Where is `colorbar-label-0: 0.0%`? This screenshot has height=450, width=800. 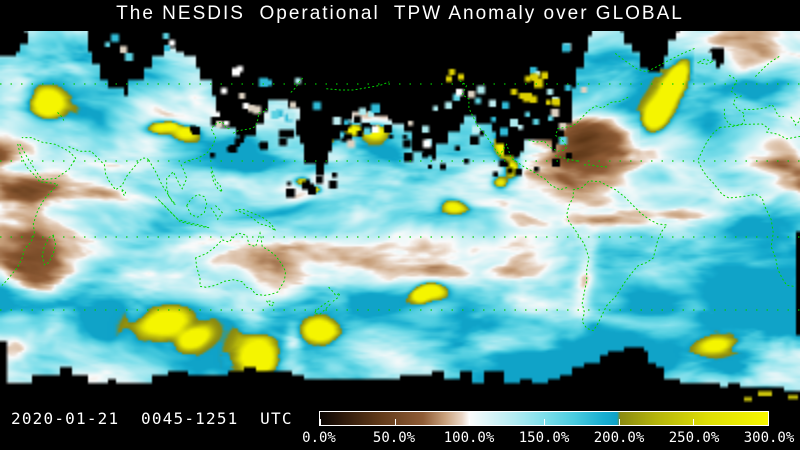
colorbar-label-0: 0.0% is located at coordinates (319, 438).